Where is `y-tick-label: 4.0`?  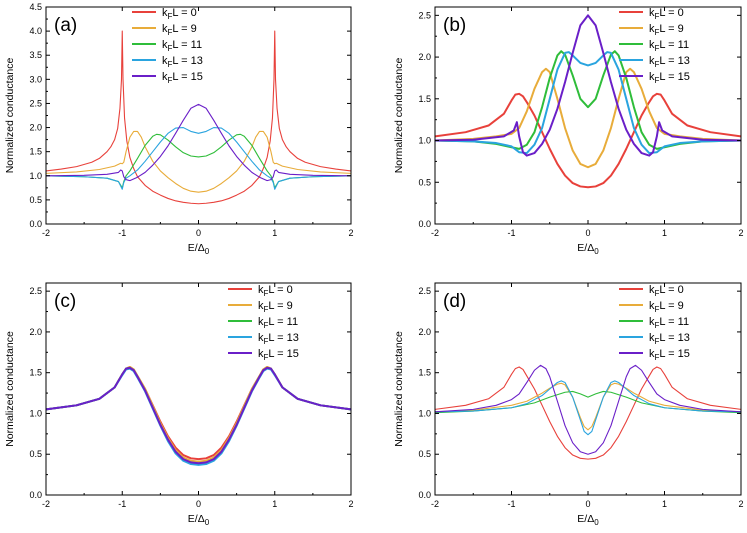
y-tick-label: 4.0 is located at coordinates (35, 31).